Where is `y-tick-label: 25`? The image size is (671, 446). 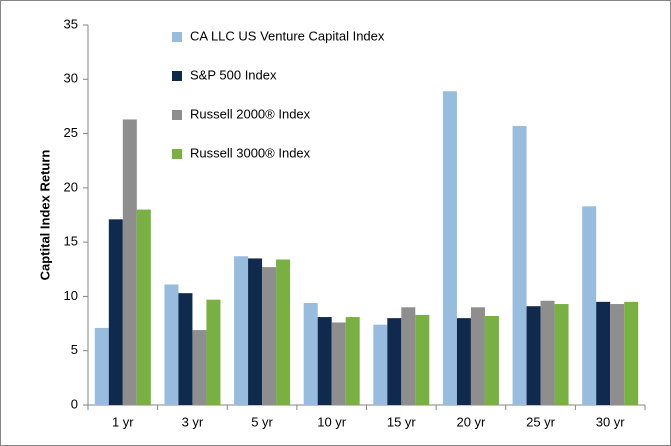 y-tick-label: 25 is located at coordinates (71, 132).